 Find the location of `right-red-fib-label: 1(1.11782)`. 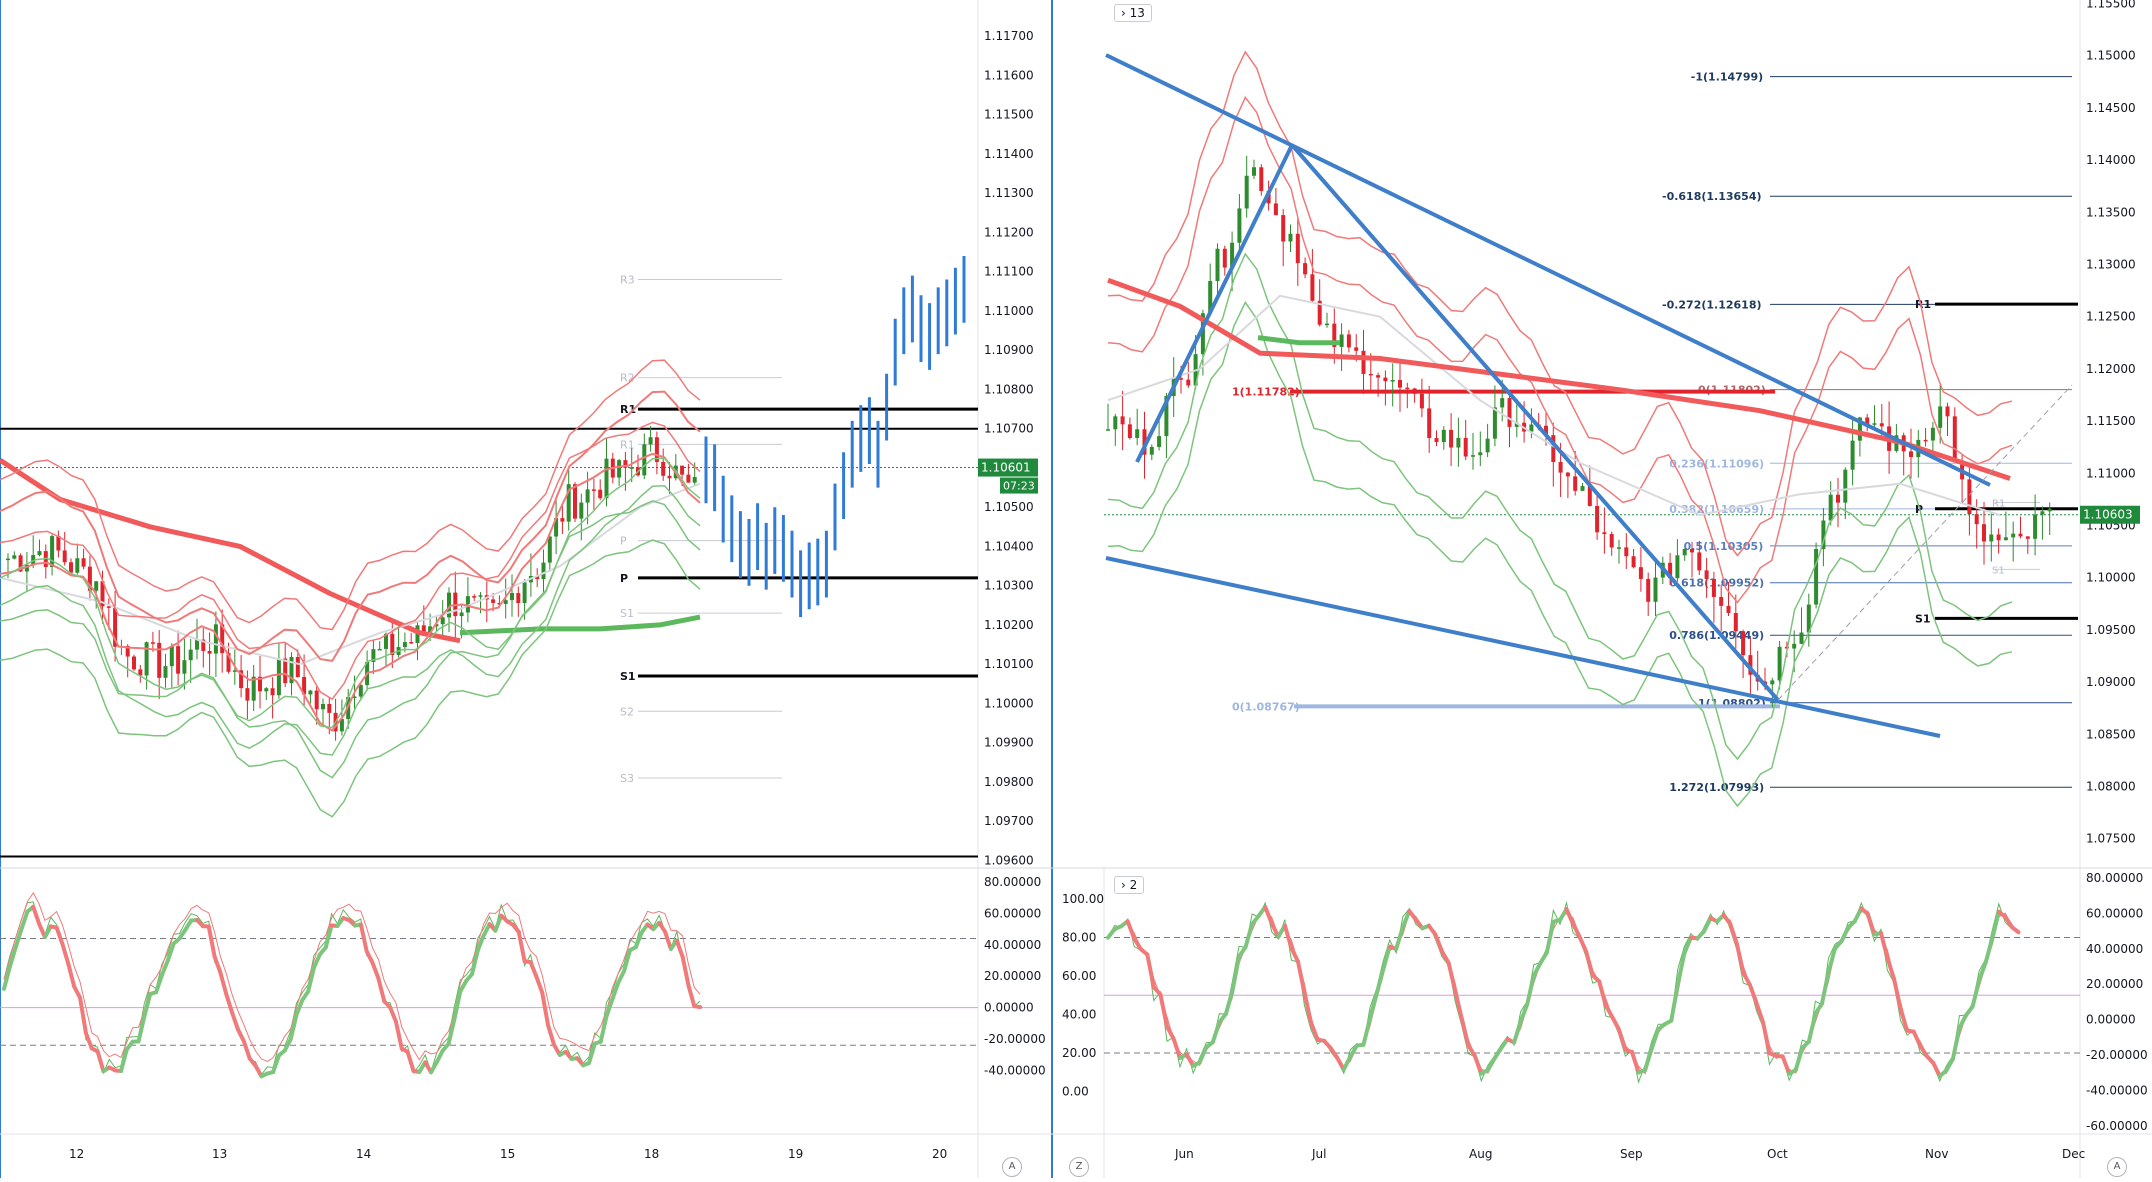

right-red-fib-label: 1(1.11782) is located at coordinates (1266, 392).